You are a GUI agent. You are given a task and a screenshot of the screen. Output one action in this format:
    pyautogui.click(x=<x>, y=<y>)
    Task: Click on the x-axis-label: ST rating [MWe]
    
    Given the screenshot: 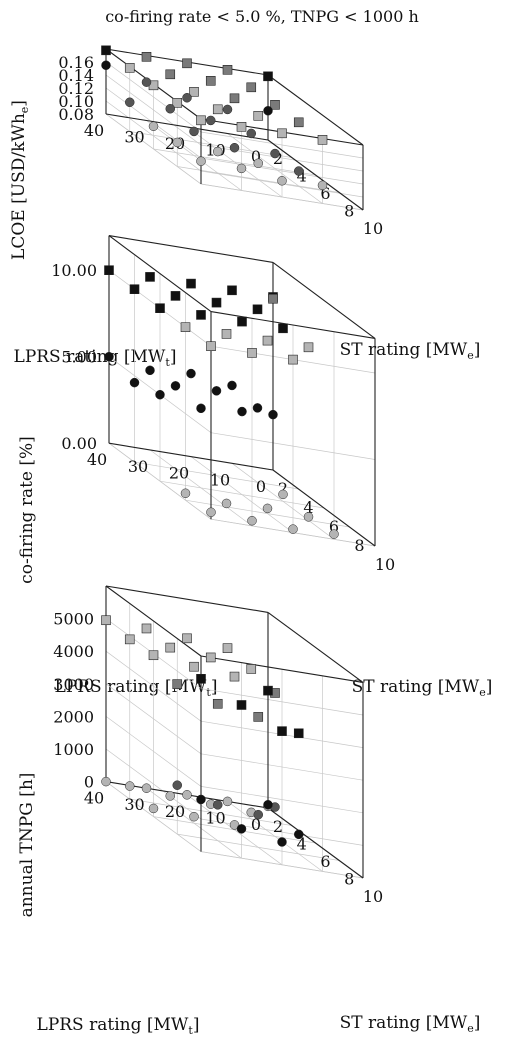 What is the action you would take?
    pyautogui.click(x=410, y=351)
    